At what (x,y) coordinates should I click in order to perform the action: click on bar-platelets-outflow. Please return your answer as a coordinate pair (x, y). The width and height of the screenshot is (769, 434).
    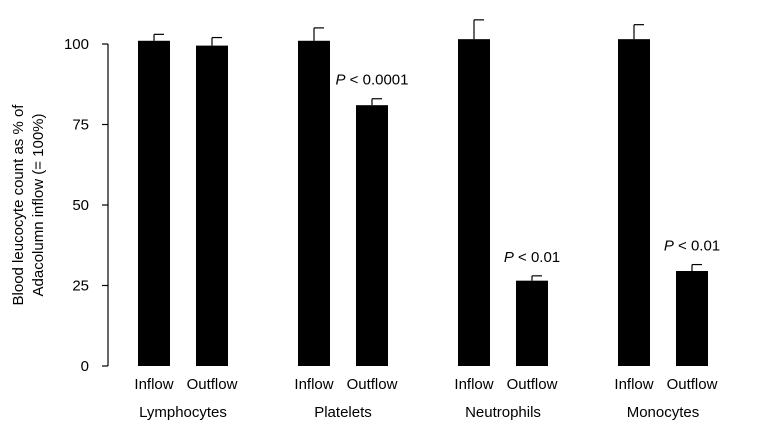
    Looking at the image, I should click on (372, 236).